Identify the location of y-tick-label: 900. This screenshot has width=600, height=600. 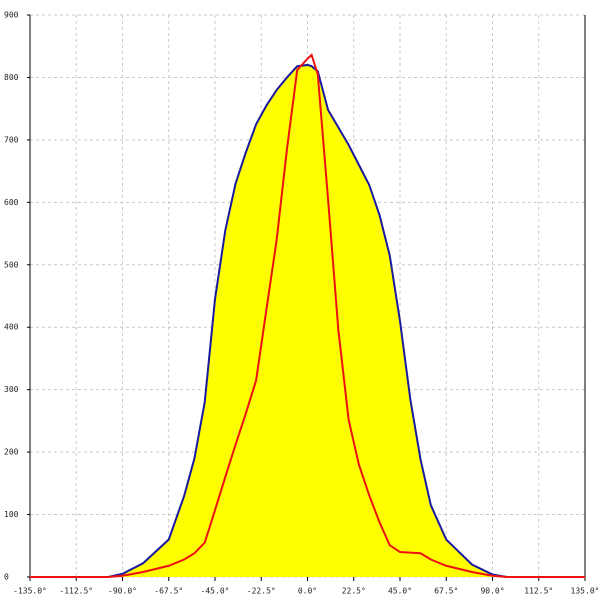
(11, 15).